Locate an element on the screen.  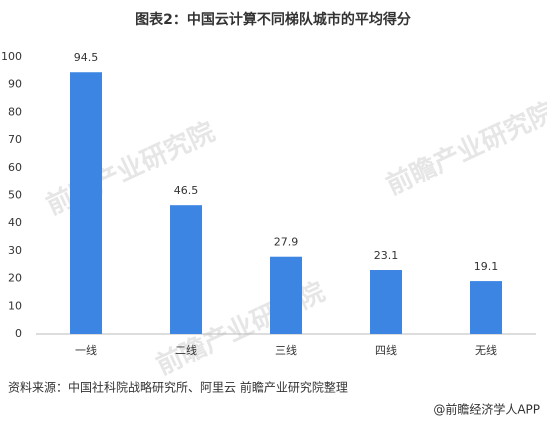
value-label: 19.1 is located at coordinates (486, 266).